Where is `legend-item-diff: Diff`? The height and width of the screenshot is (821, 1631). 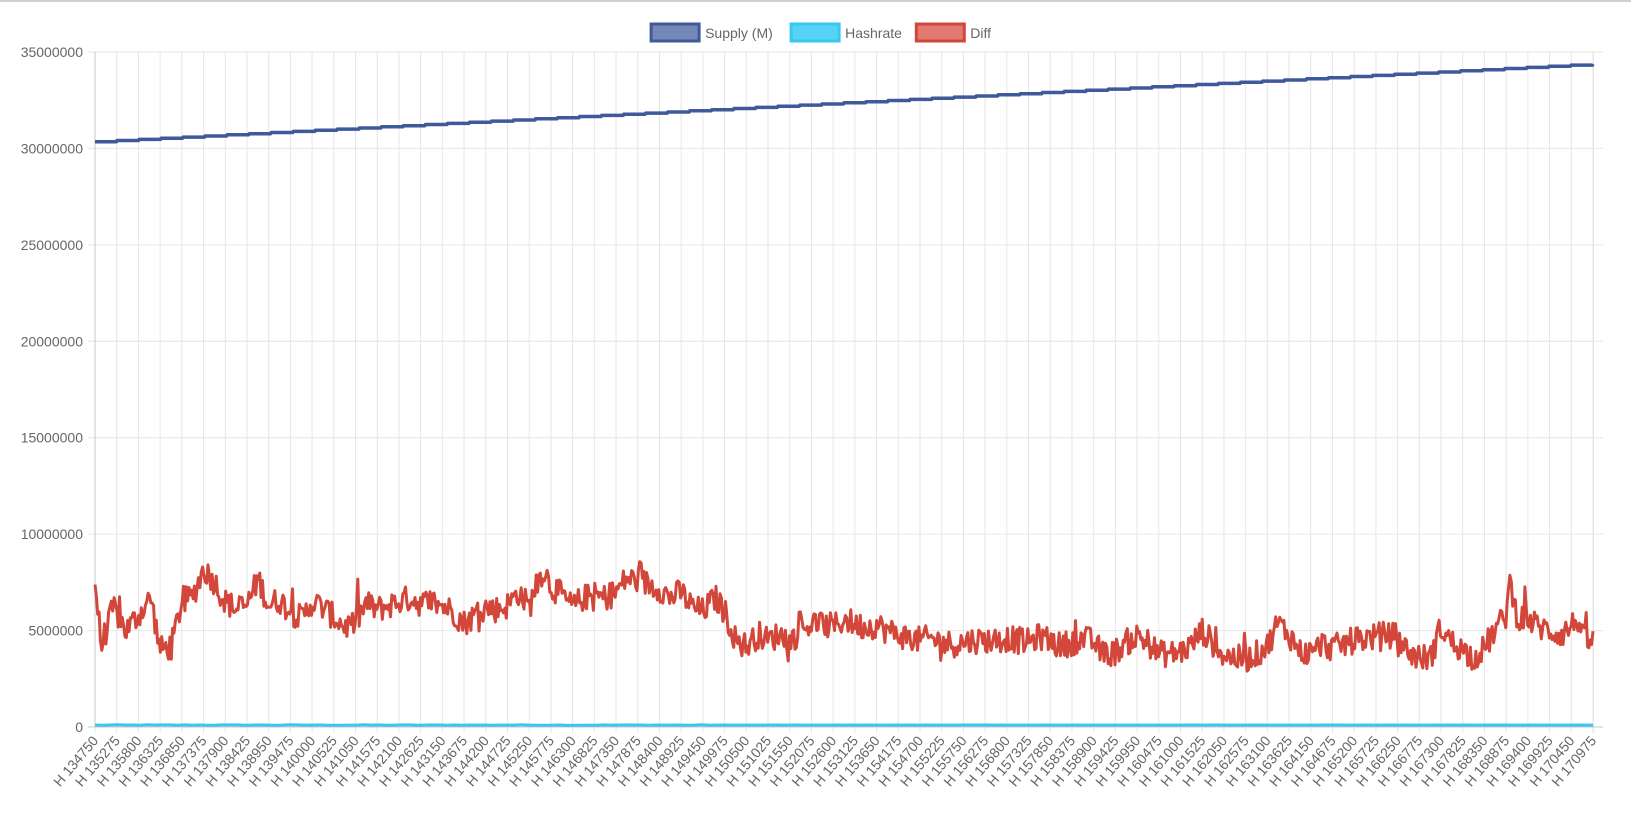
legend-item-diff: Diff is located at coordinates (952, 32).